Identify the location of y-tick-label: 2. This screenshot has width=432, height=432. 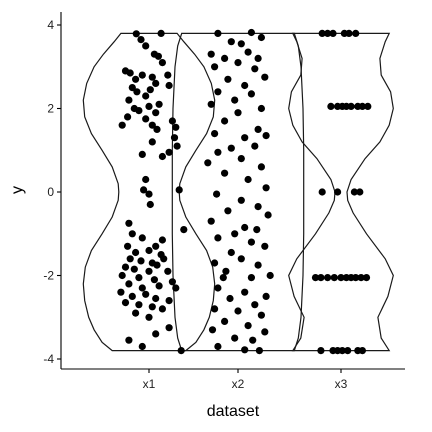
(50, 109).